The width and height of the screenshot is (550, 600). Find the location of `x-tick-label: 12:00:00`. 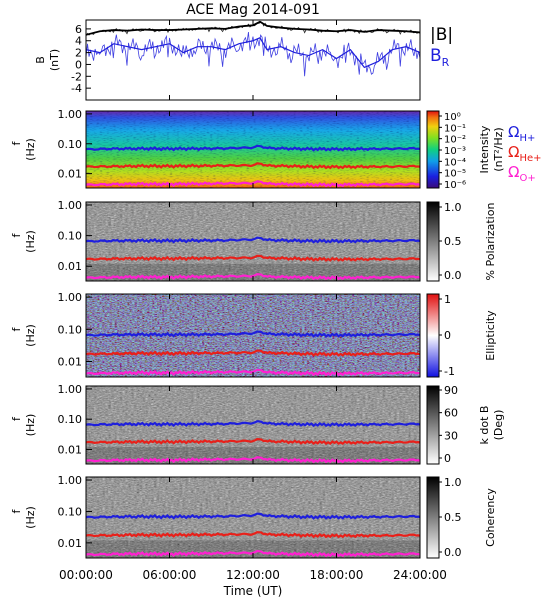

x-tick-label: 12:00:00 is located at coordinates (253, 575).